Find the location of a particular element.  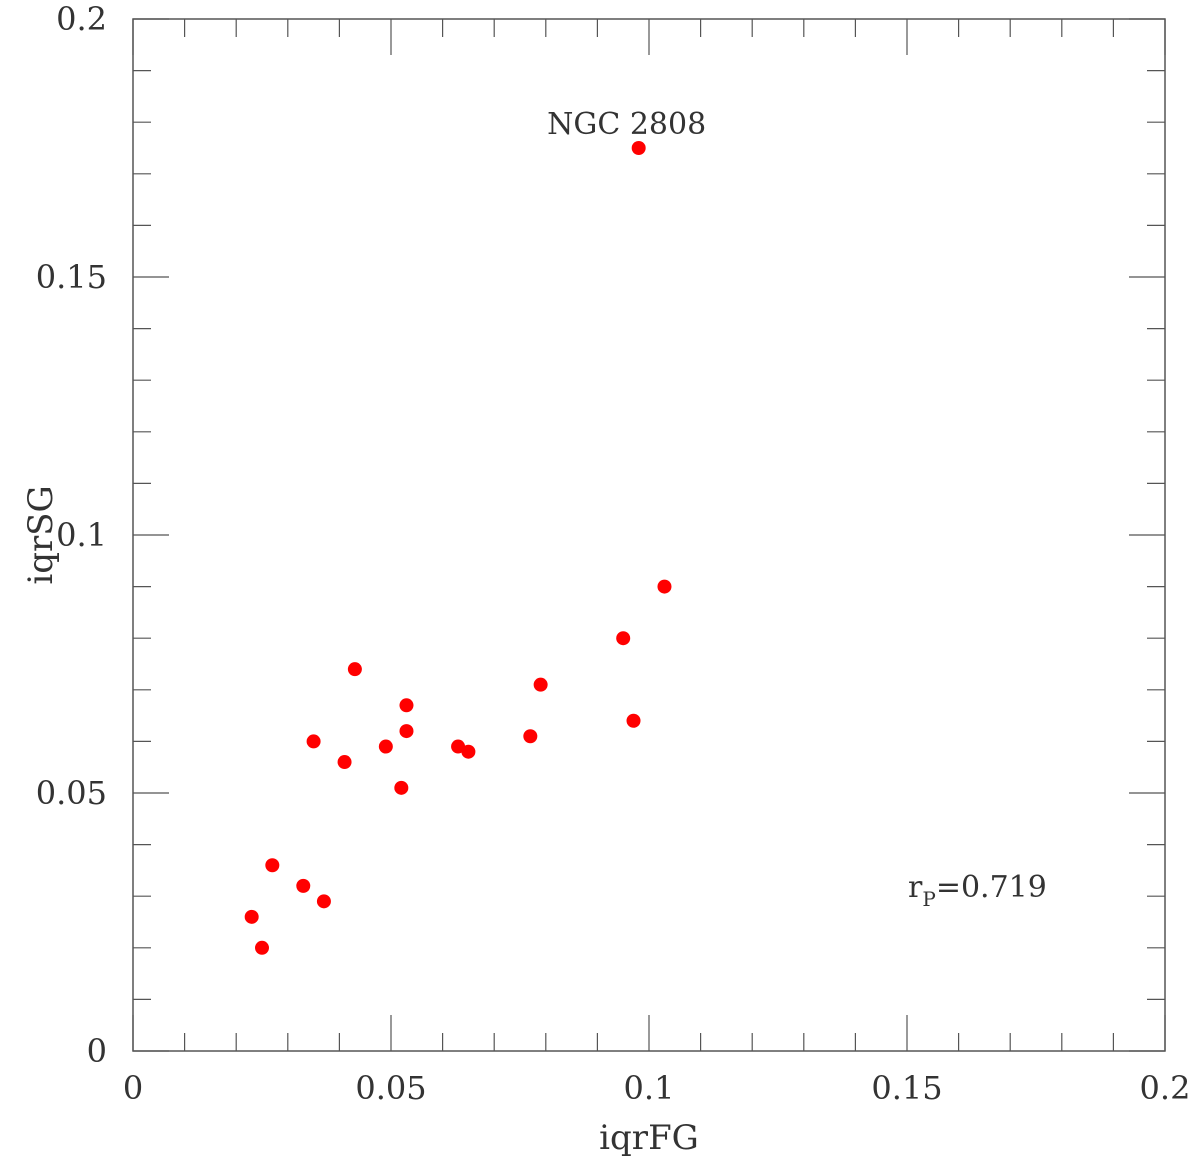

correlation-label: rP=0.719 is located at coordinates (977, 890).